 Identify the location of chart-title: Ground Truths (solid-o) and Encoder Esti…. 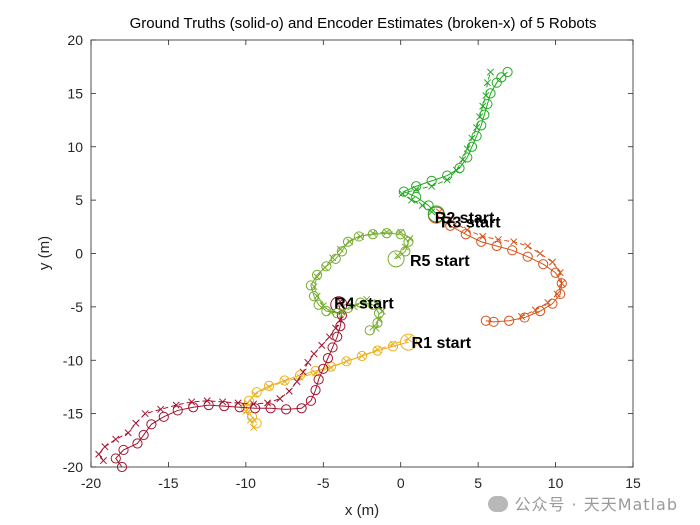
(363, 23).